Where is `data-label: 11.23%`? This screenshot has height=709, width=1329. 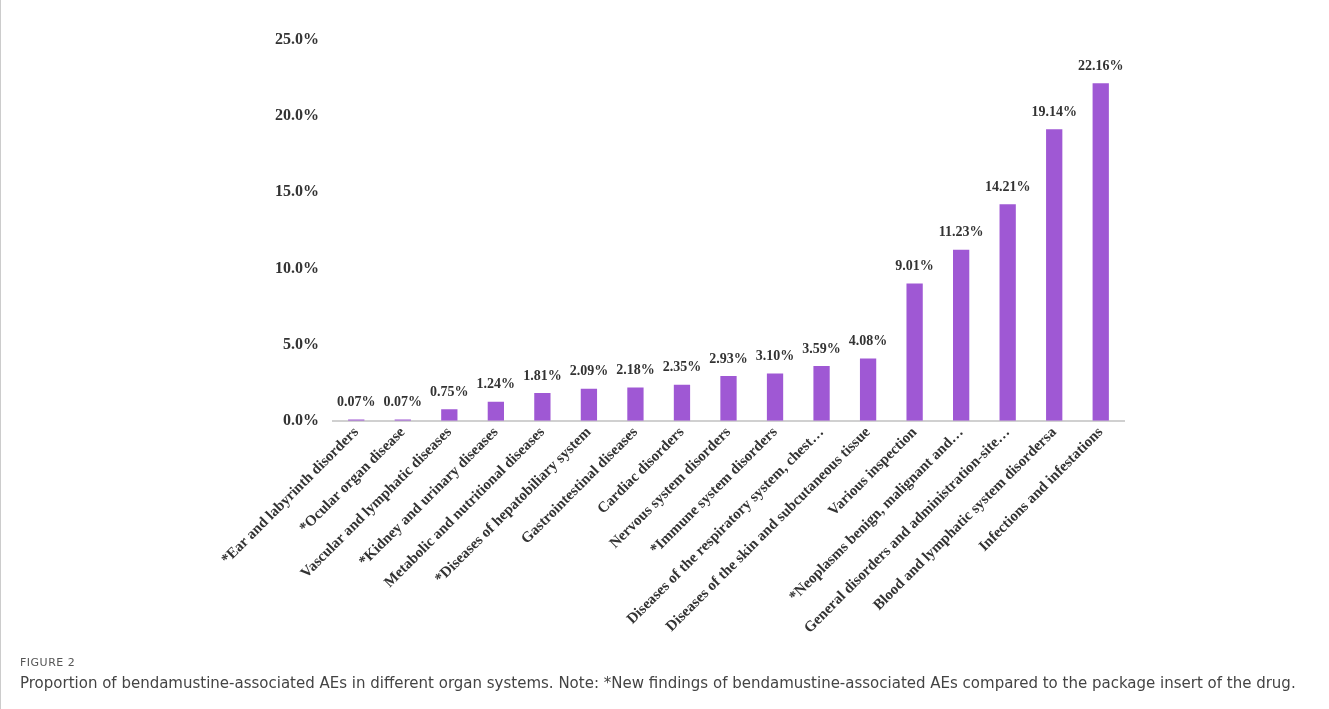 data-label: 11.23% is located at coordinates (961, 232).